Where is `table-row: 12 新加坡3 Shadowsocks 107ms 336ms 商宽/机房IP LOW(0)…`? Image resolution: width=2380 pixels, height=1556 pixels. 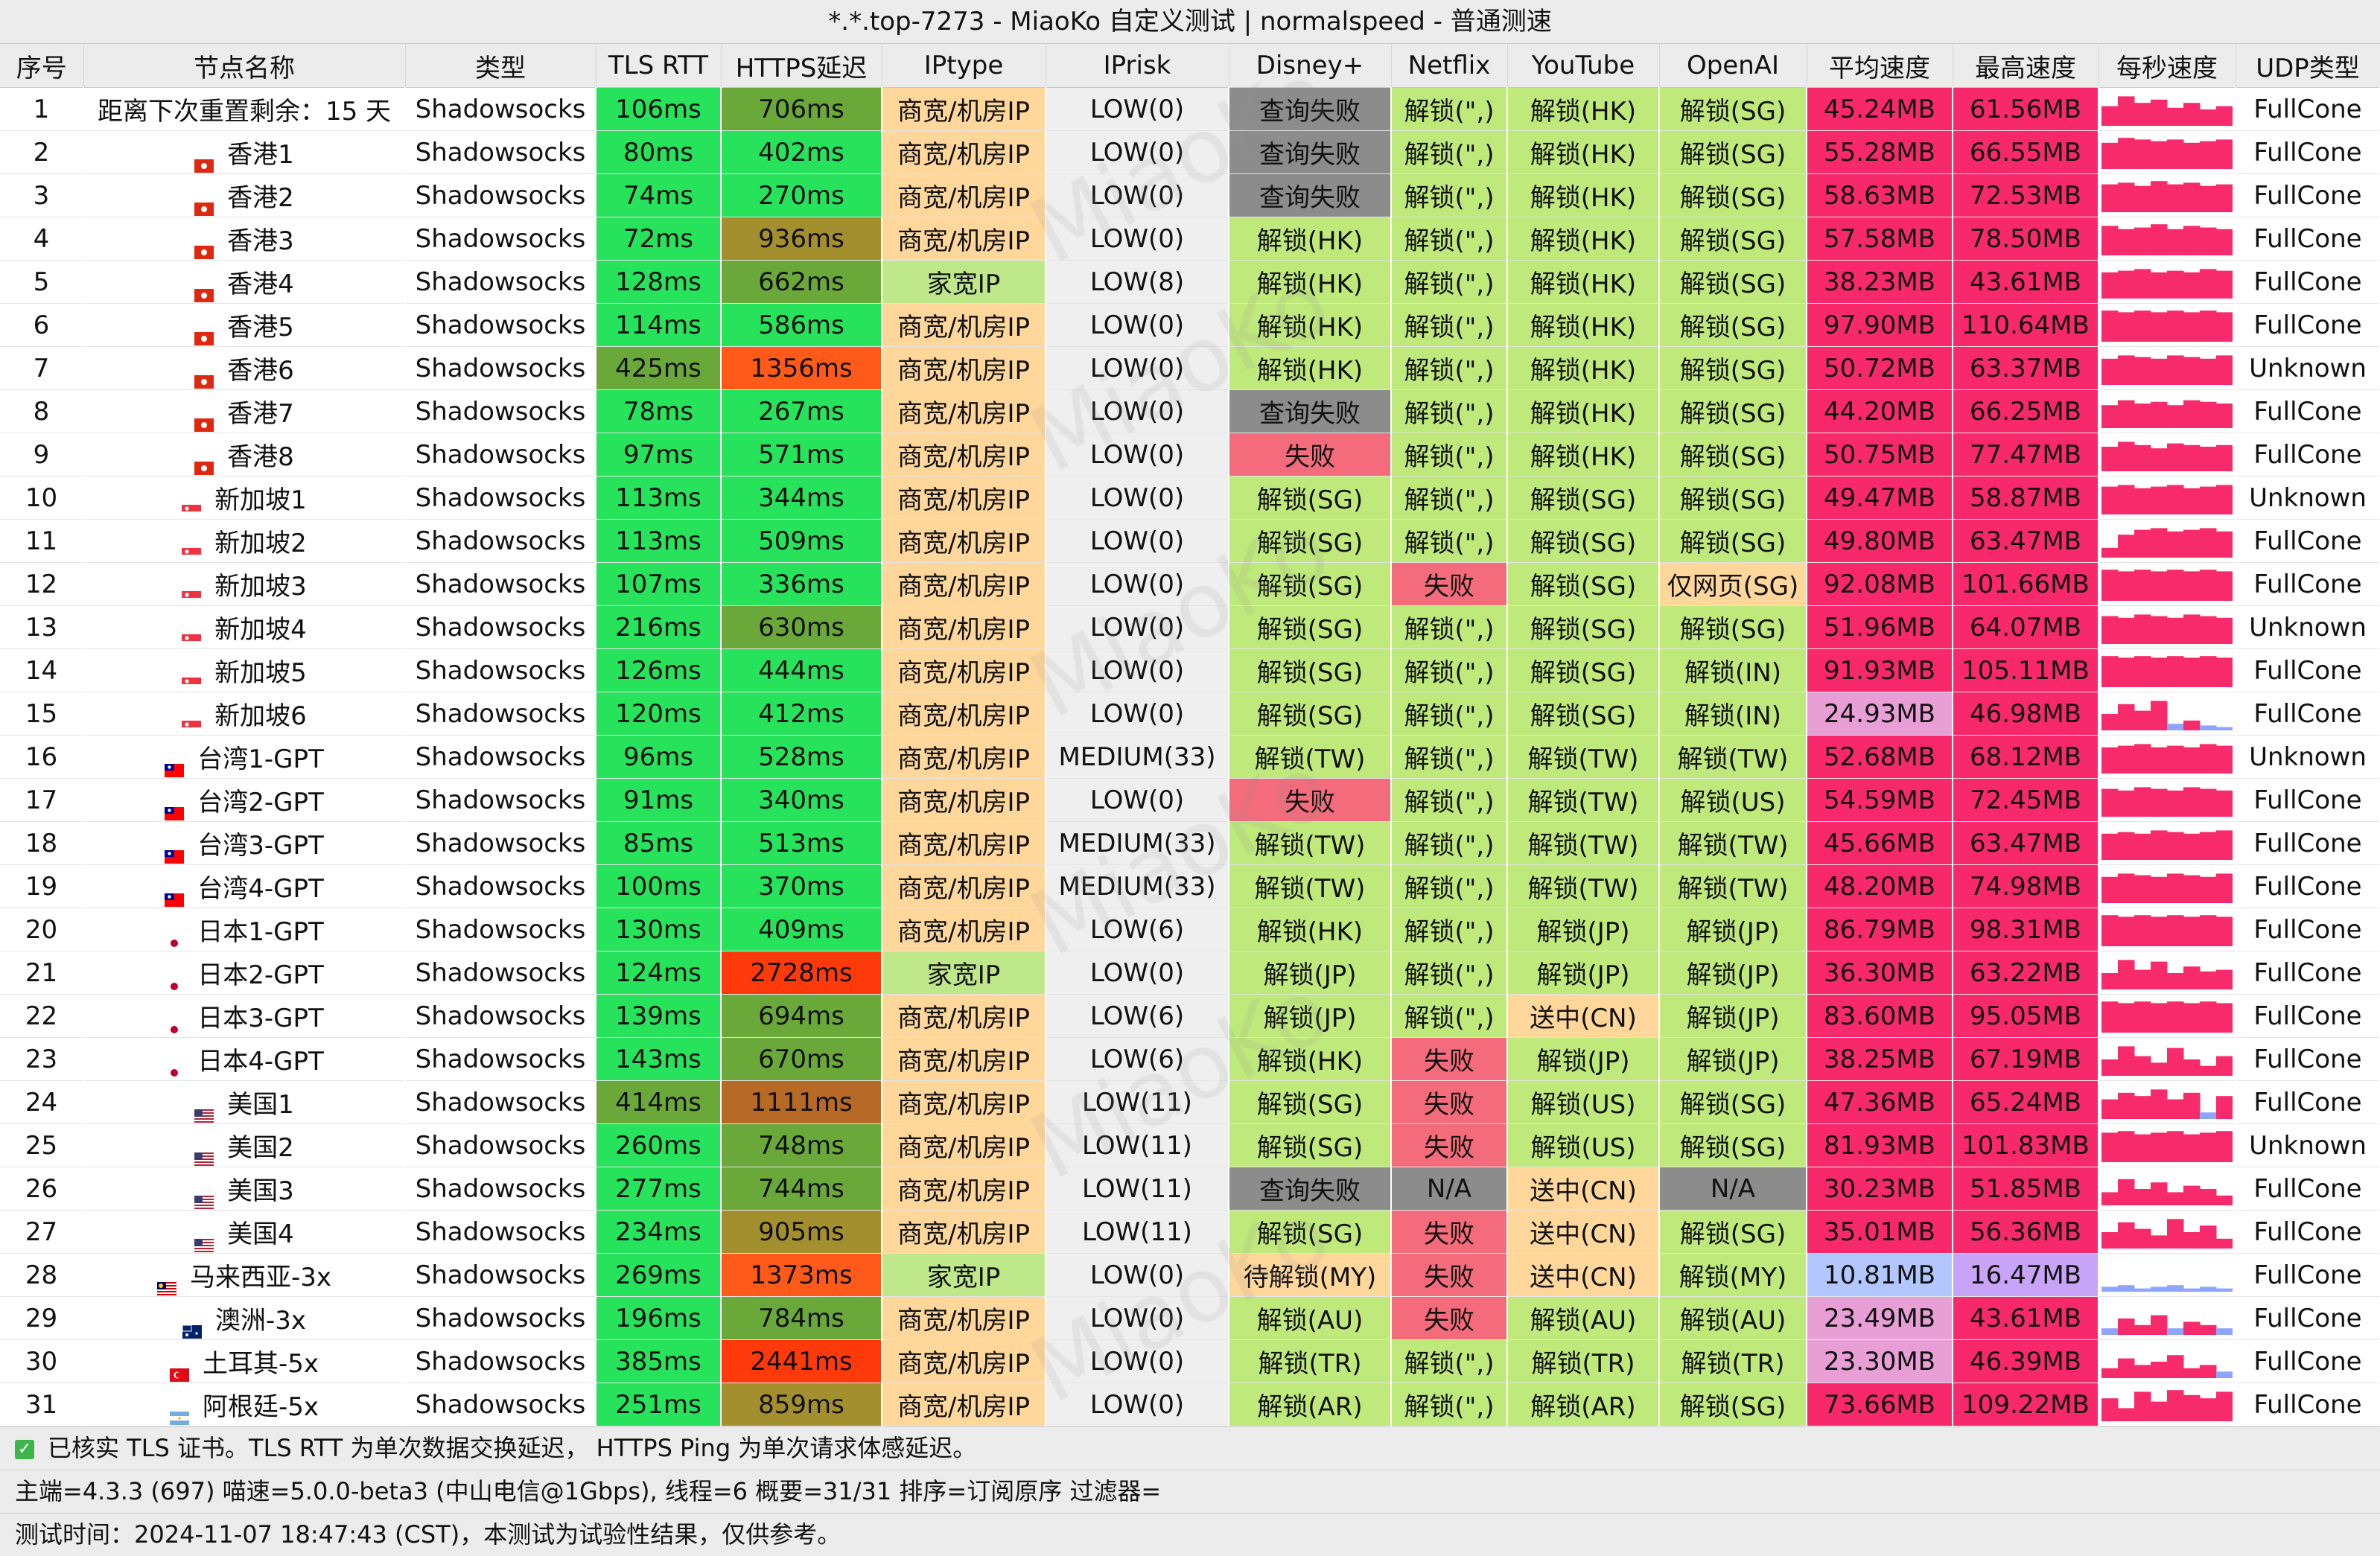
table-row: 12 新加坡3 Shadowsocks 107ms 336ms 商宽/机房IP LOW(0)… is located at coordinates (1190, 584).